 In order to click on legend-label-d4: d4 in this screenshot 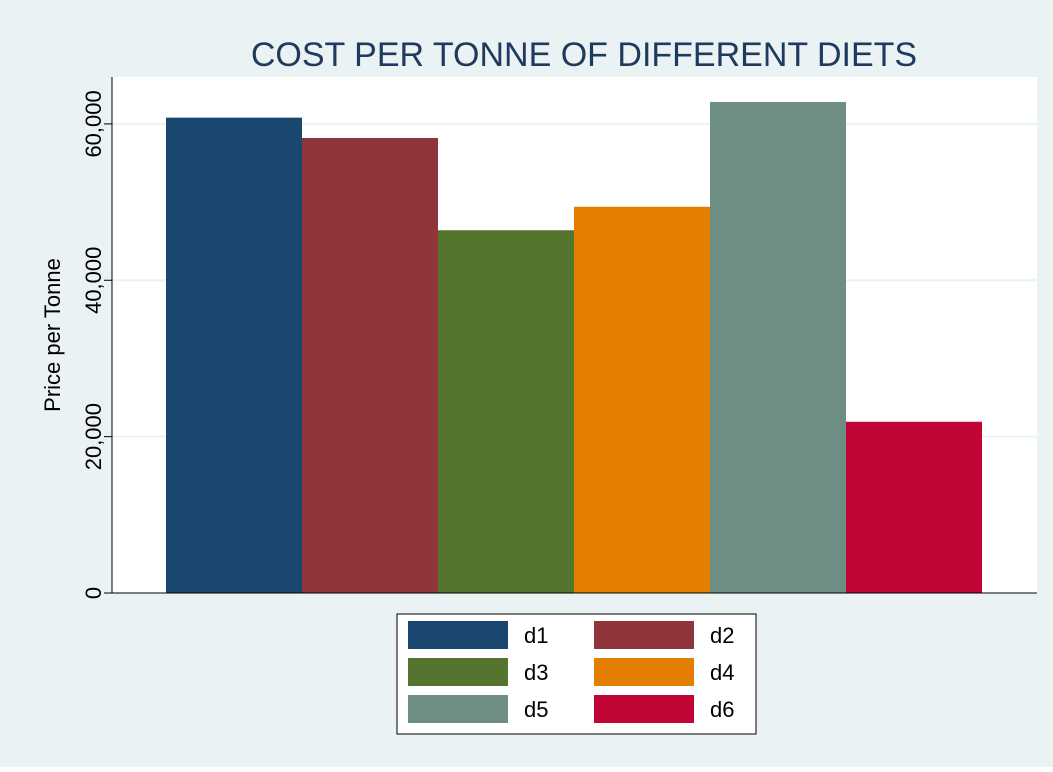, I will do `click(722, 672)`.